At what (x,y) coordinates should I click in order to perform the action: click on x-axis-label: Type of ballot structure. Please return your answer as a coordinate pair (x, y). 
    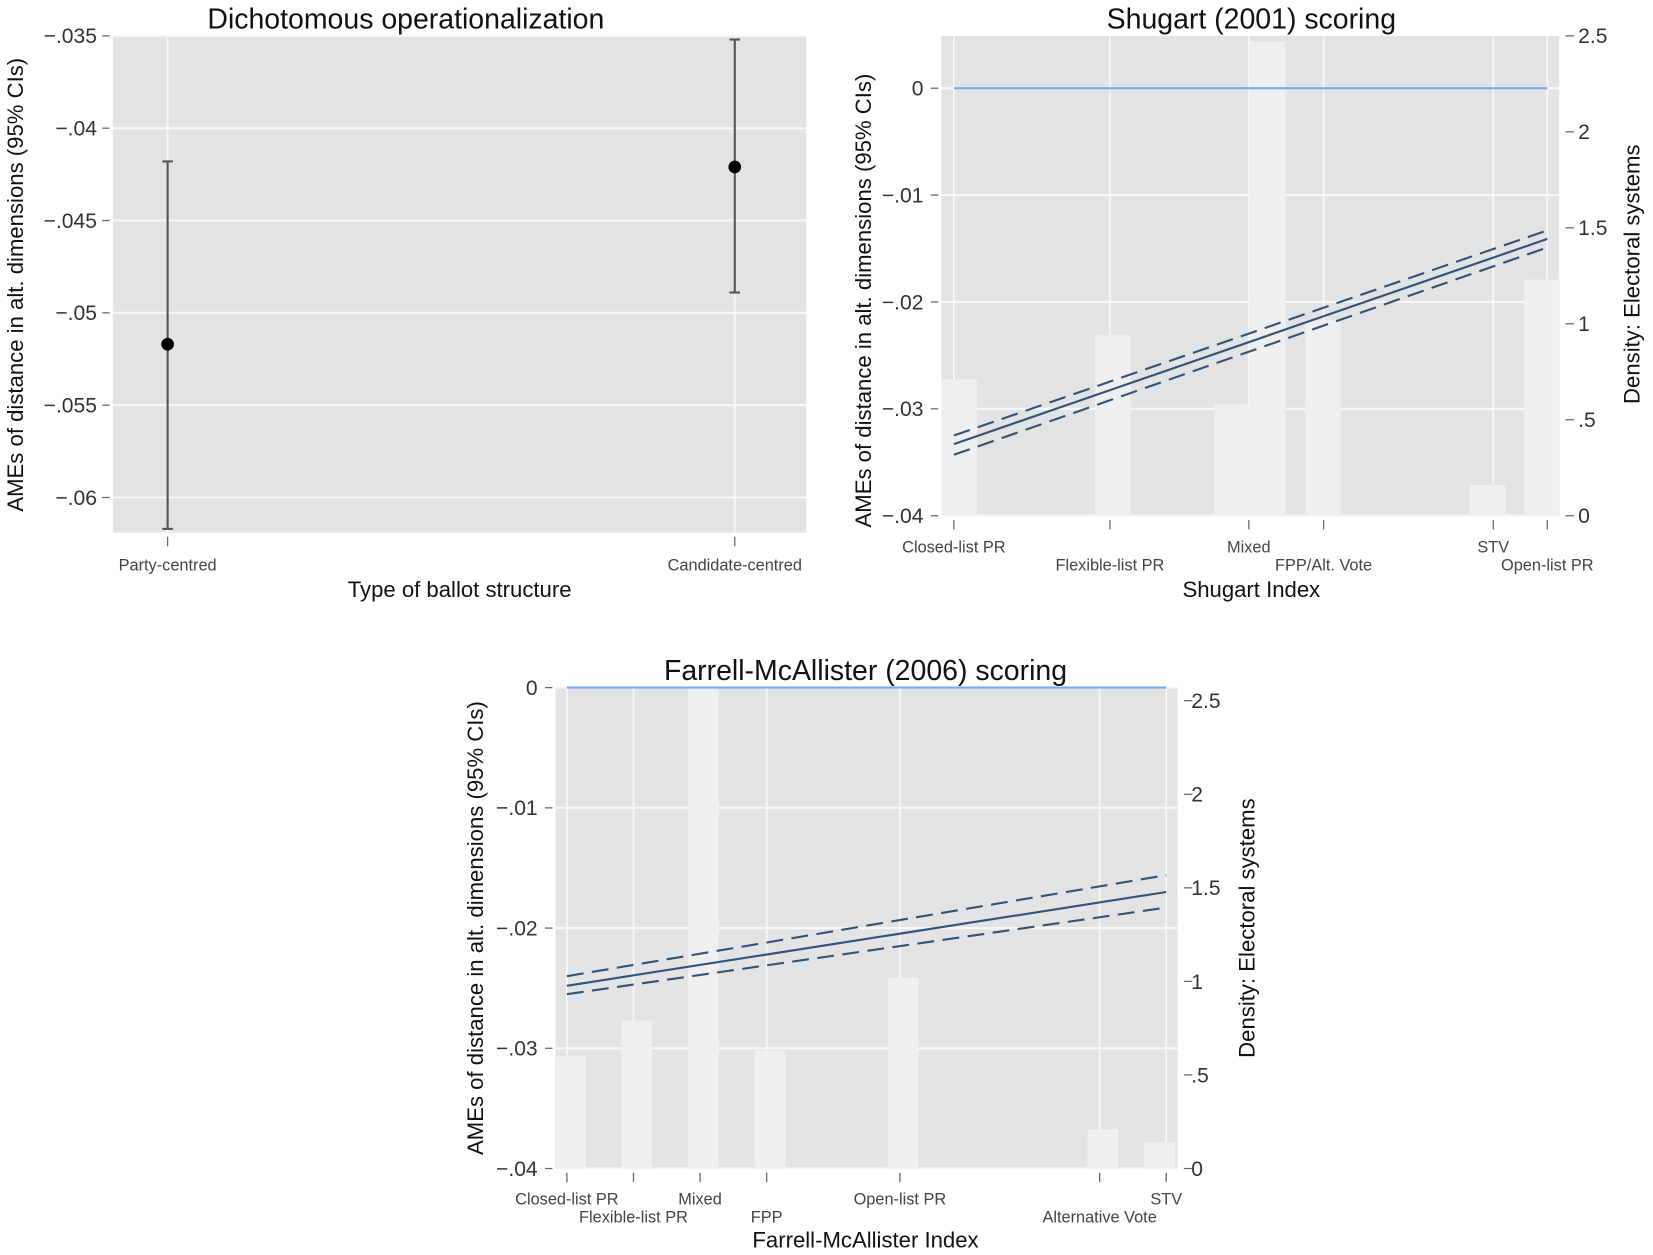
    Looking at the image, I should click on (460, 589).